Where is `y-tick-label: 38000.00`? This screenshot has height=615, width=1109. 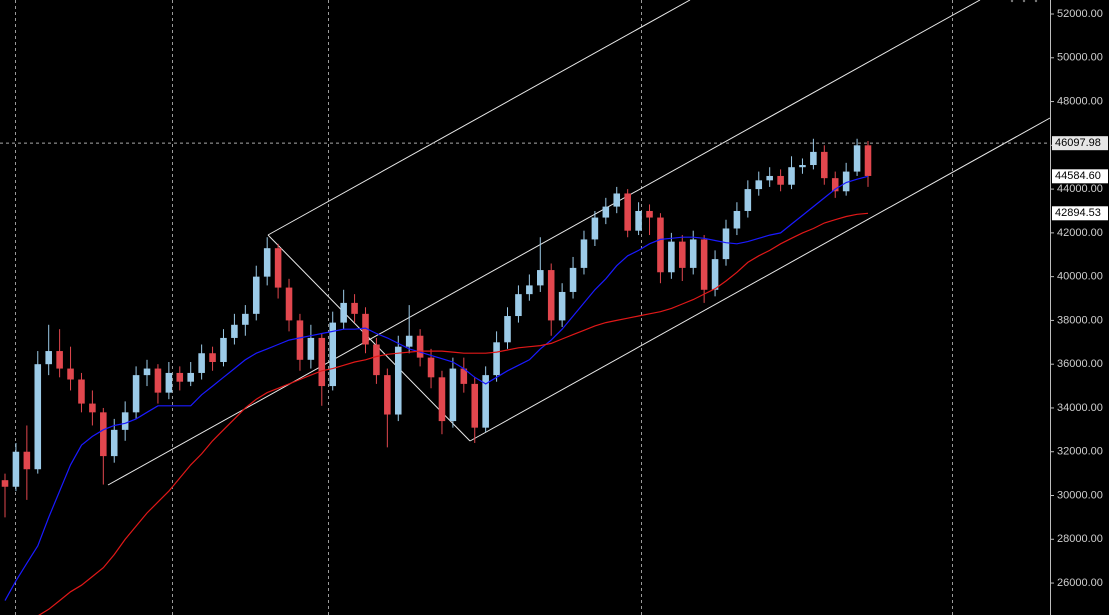 y-tick-label: 38000.00 is located at coordinates (1080, 320).